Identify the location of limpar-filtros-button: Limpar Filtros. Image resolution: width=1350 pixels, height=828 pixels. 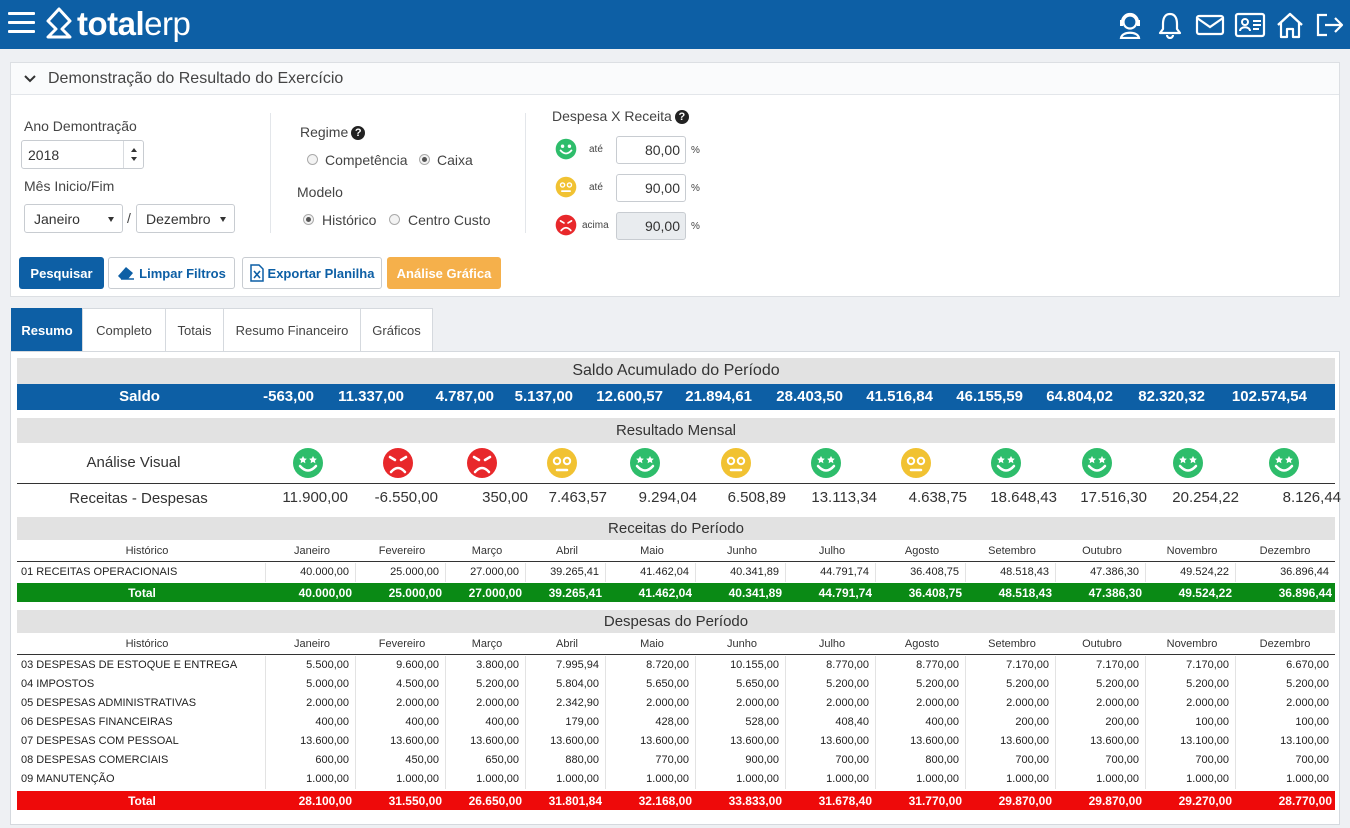
(171, 273).